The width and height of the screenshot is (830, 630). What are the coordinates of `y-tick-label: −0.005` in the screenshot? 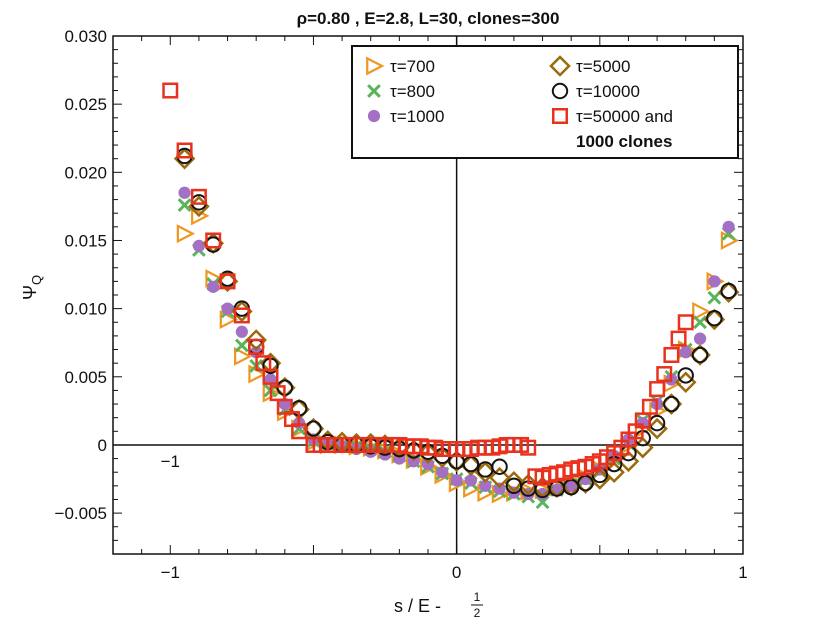 It's located at (81, 513).